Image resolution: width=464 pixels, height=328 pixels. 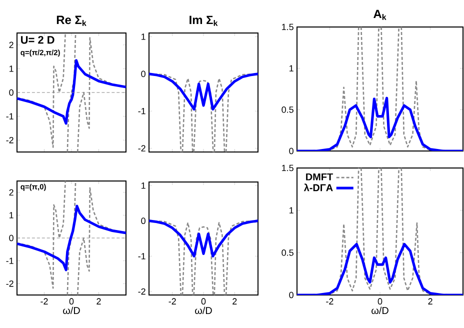 I want to click on annotation: U= 2 D, so click(x=37, y=40).